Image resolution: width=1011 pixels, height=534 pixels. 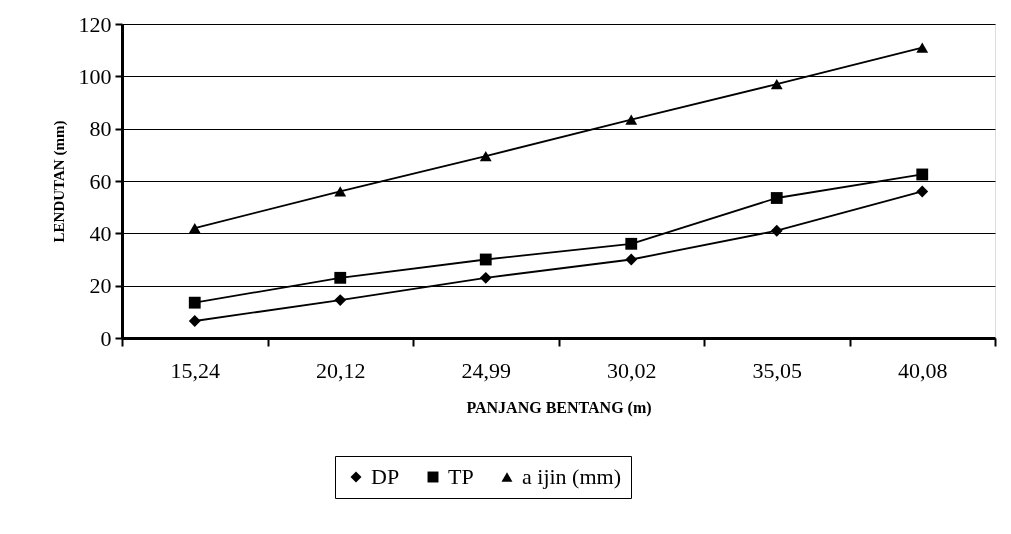 What do you see at coordinates (486, 370) in the screenshot?
I see `x-tick-label: 24,99` at bounding box center [486, 370].